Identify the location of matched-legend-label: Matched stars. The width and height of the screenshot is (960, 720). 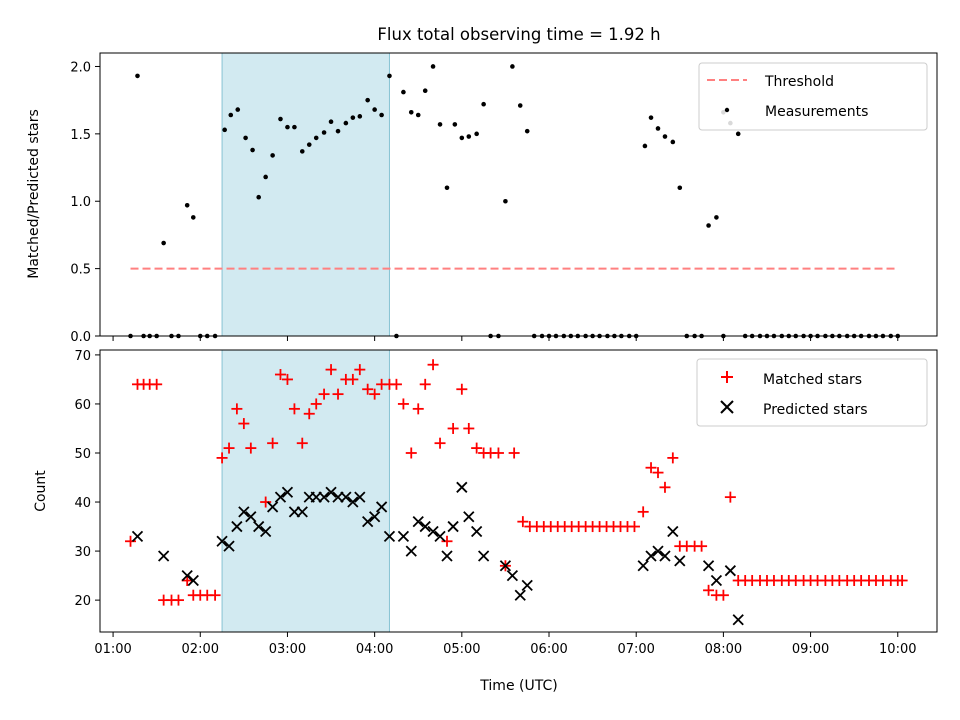
(812, 380).